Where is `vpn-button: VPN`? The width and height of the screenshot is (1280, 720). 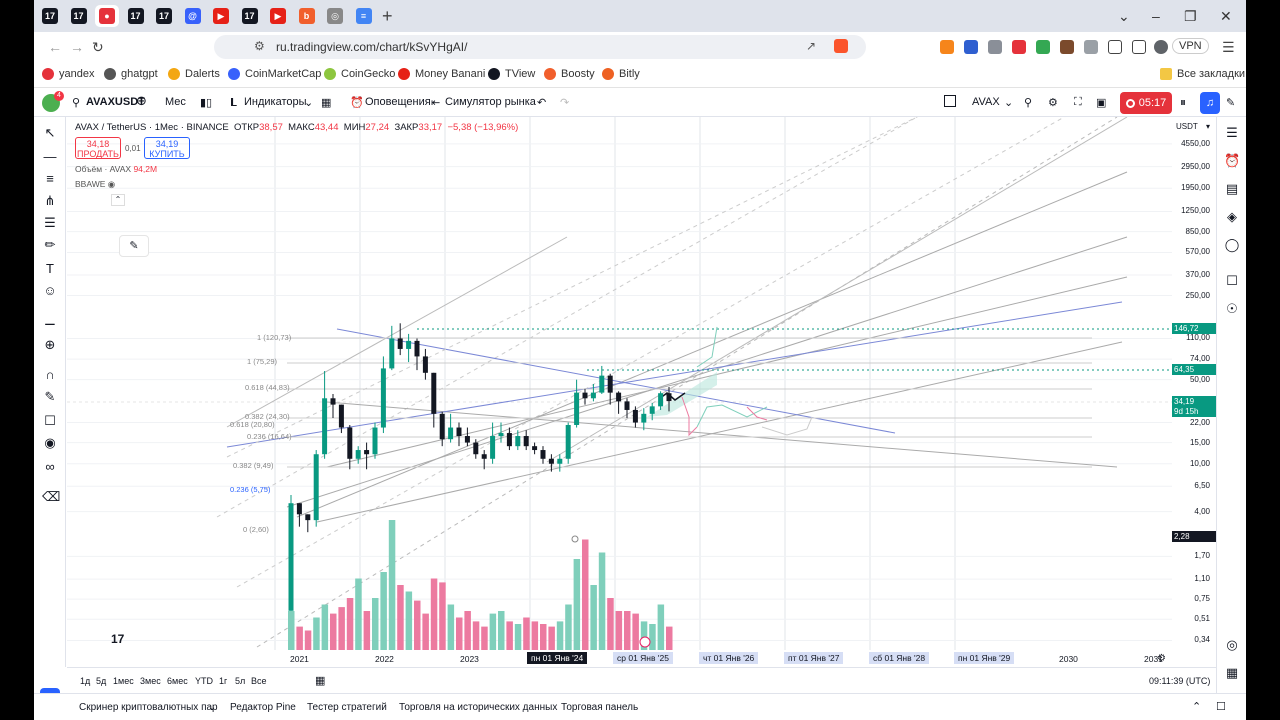 vpn-button: VPN is located at coordinates (1190, 46).